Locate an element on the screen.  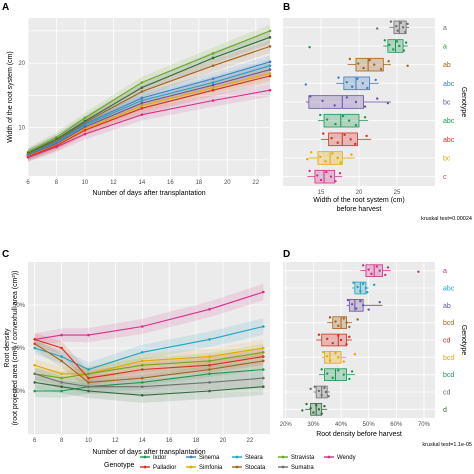
kruskal-note-d: kruskal test=1.1e-05 is located at coordinates (447, 445).